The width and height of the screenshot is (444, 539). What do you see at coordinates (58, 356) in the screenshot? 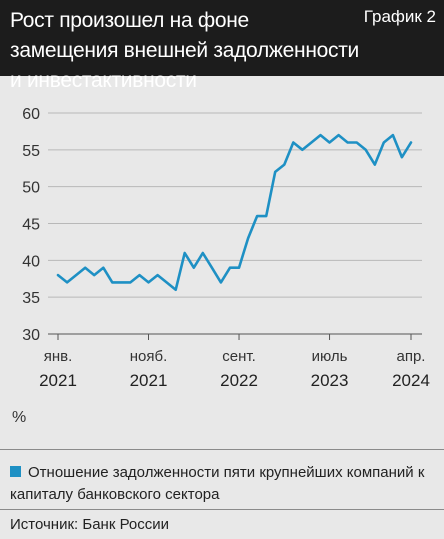
I see `x-tick-label-month: янв.` at bounding box center [58, 356].